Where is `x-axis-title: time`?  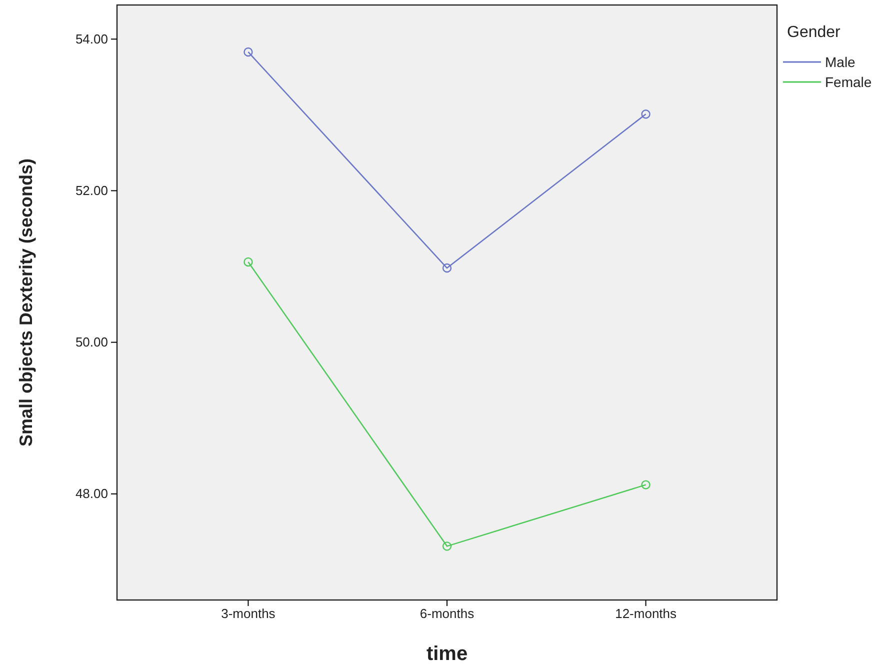 x-axis-title: time is located at coordinates (447, 654).